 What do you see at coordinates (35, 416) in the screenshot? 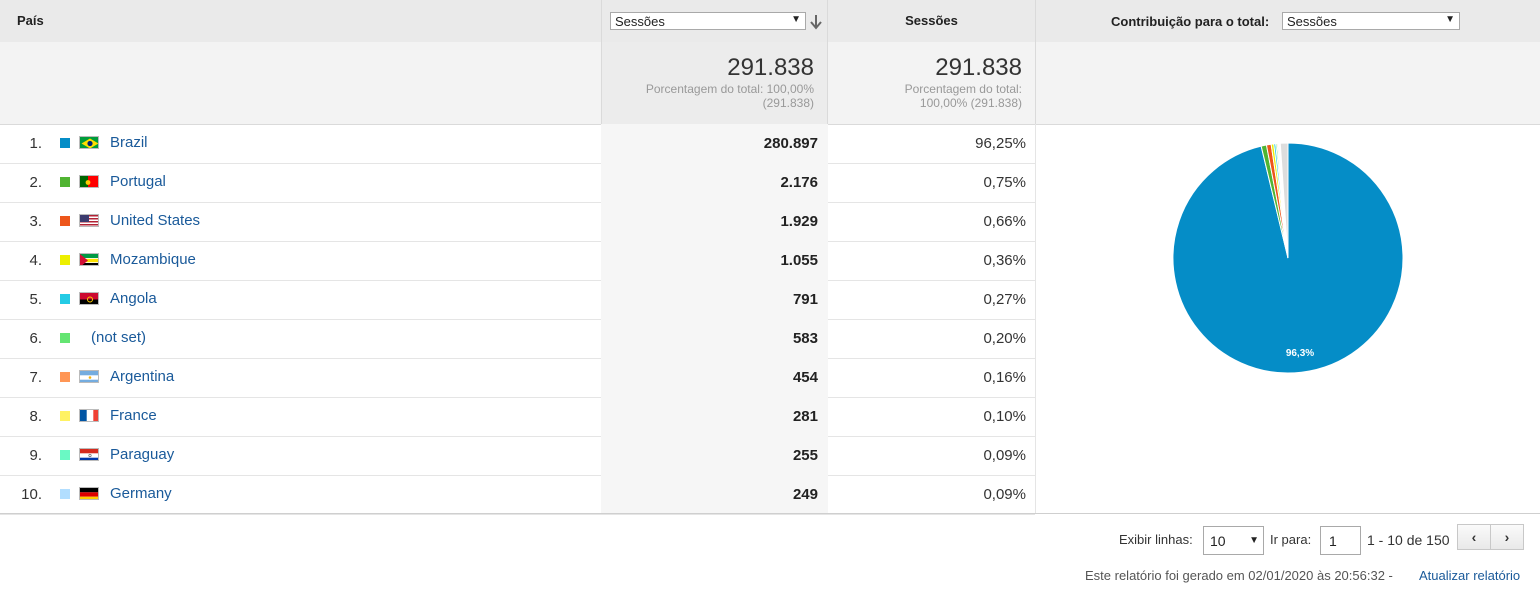
I see `row-rank: 8.` at bounding box center [35, 416].